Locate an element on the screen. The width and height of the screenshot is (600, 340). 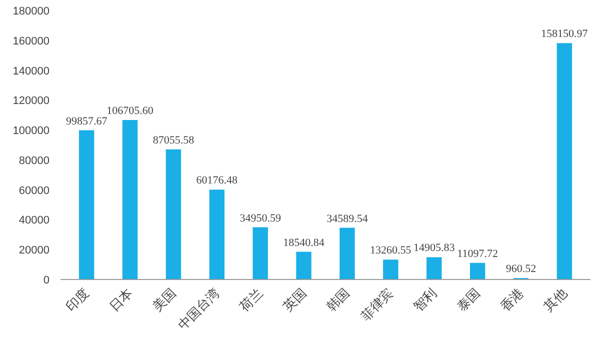
y-tick-label: 180000 is located at coordinates (31, 12).